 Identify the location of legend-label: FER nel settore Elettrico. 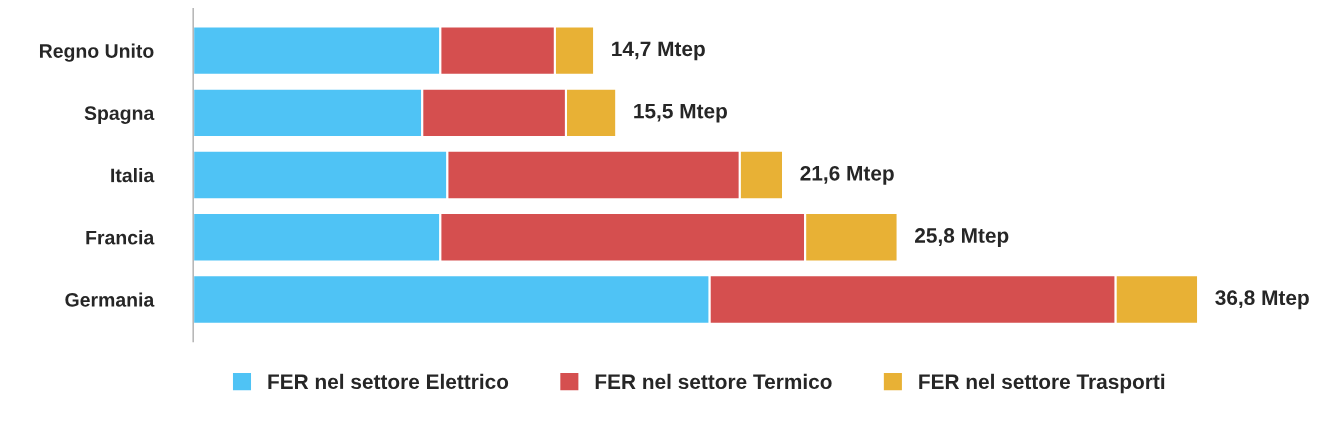
(388, 381).